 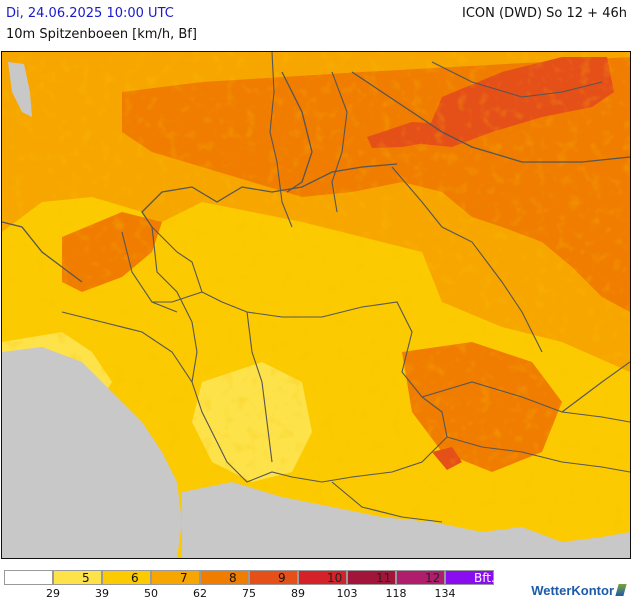 I want to click on legend-tick: 134, so click(x=445, y=593).